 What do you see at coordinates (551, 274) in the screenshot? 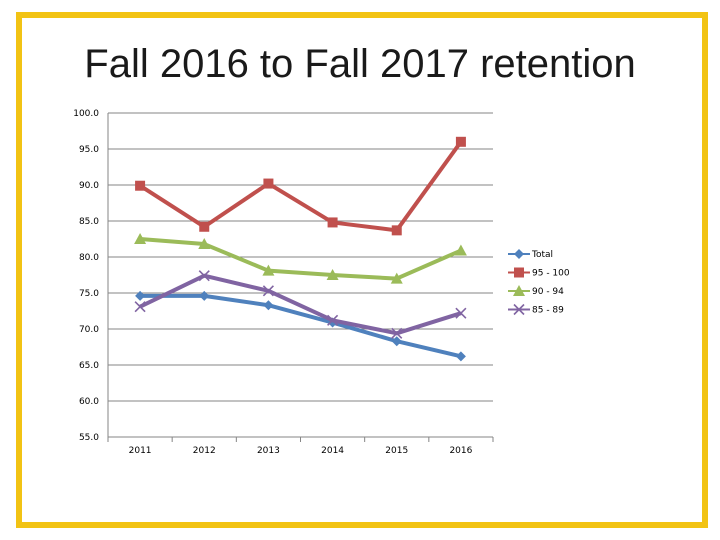
I see `legend-label: 95 - 100` at bounding box center [551, 274].